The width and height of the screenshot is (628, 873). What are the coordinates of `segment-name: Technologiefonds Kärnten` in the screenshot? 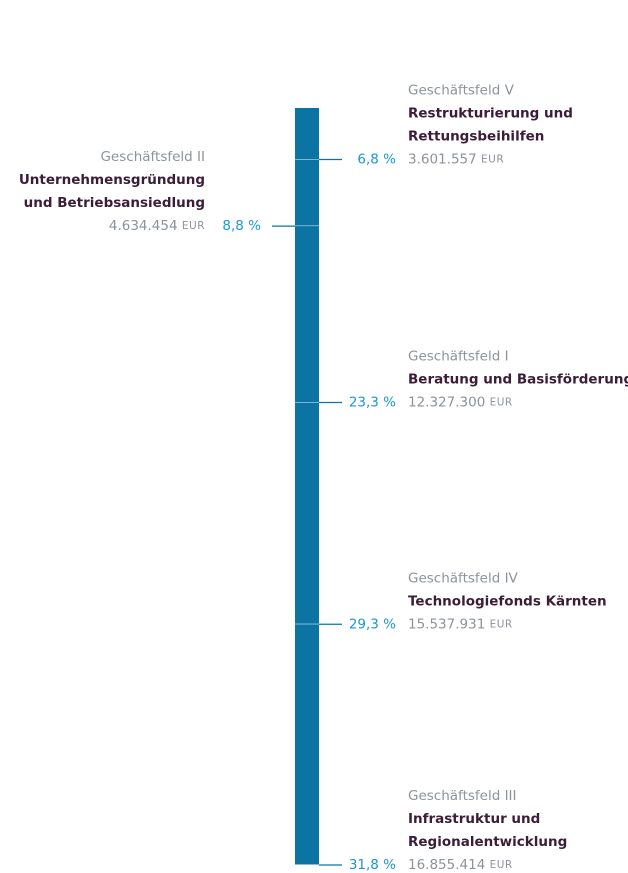 It's located at (507, 601).